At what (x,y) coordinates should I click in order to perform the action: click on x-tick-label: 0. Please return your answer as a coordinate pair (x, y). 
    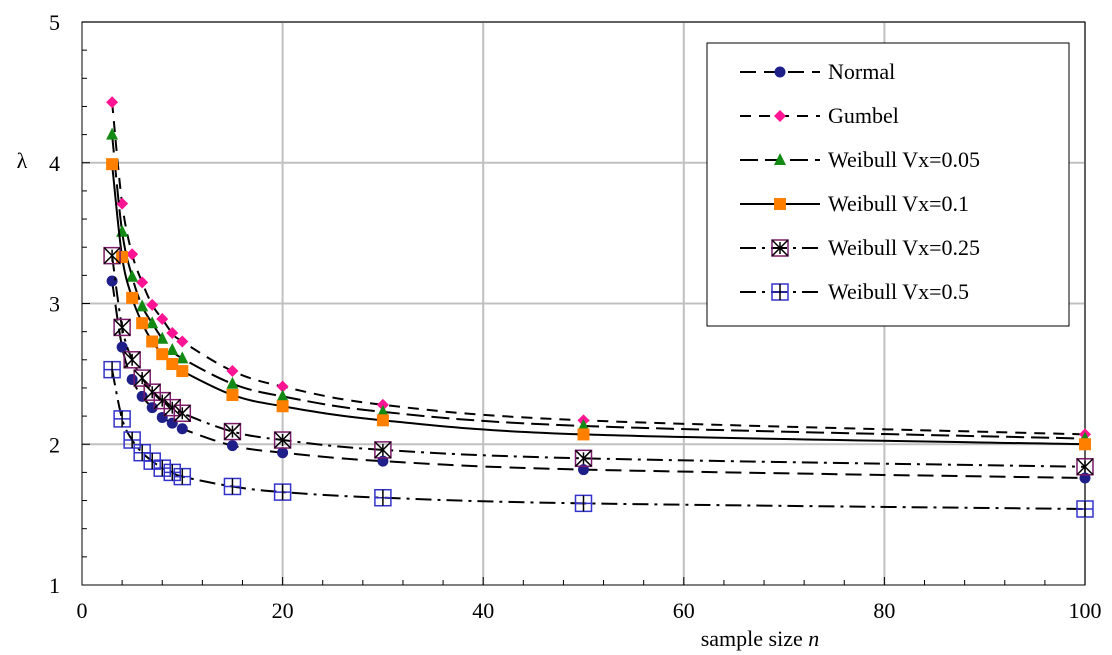
    Looking at the image, I should click on (82, 610).